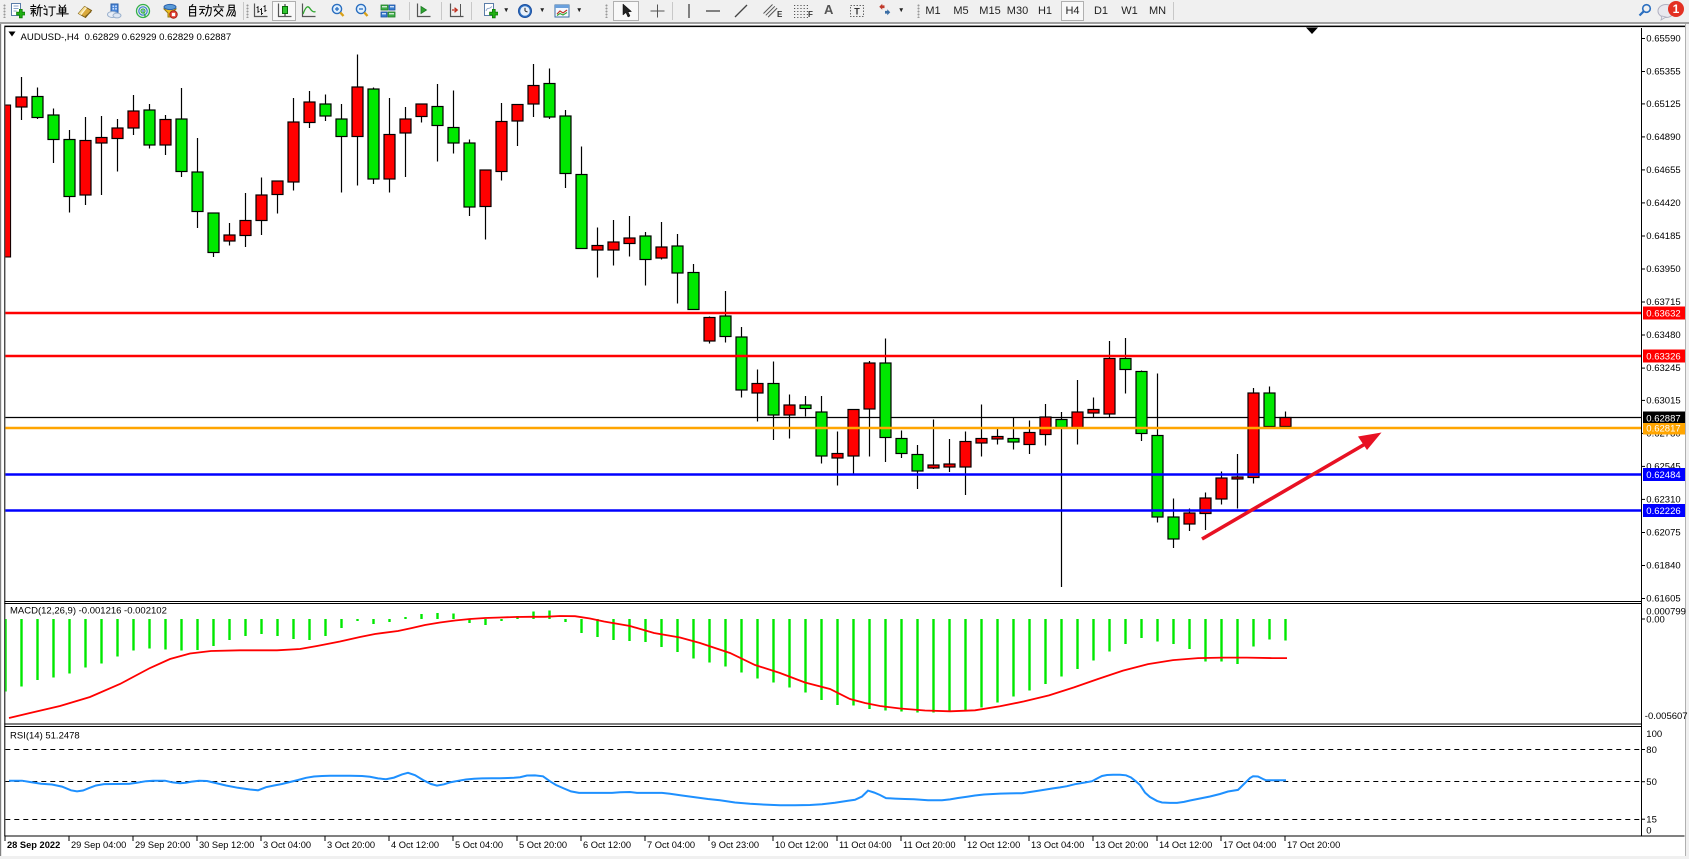 The height and width of the screenshot is (859, 1689). What do you see at coordinates (1185, 845) in the screenshot?
I see `svg-text: 14 Oct 12:00` at bounding box center [1185, 845].